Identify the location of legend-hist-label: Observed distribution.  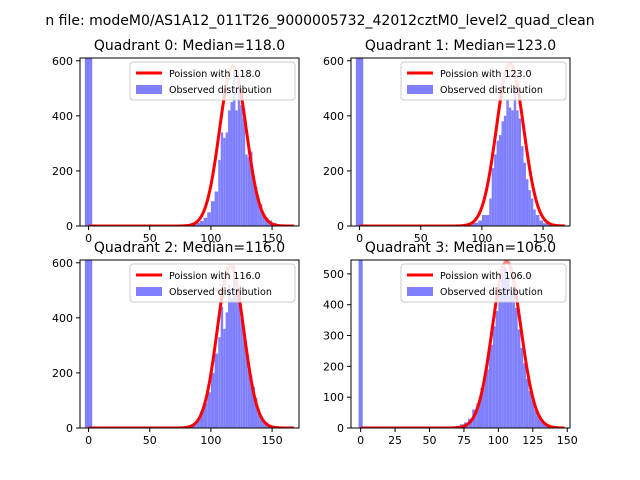
(220, 90).